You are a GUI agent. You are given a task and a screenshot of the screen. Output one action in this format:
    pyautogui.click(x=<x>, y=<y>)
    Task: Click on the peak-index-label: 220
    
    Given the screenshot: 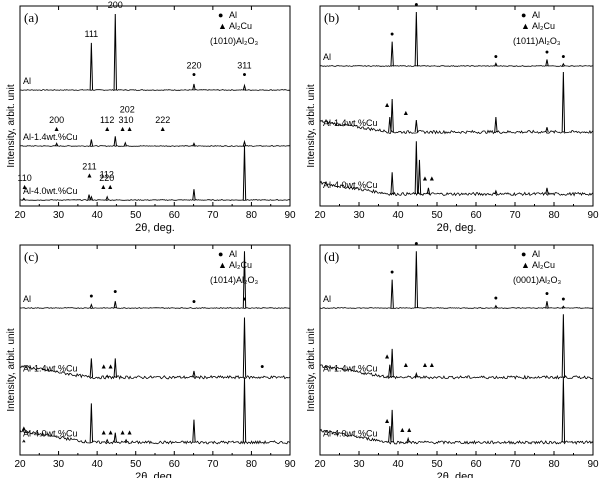 What is the action you would take?
    pyautogui.click(x=193, y=65)
    